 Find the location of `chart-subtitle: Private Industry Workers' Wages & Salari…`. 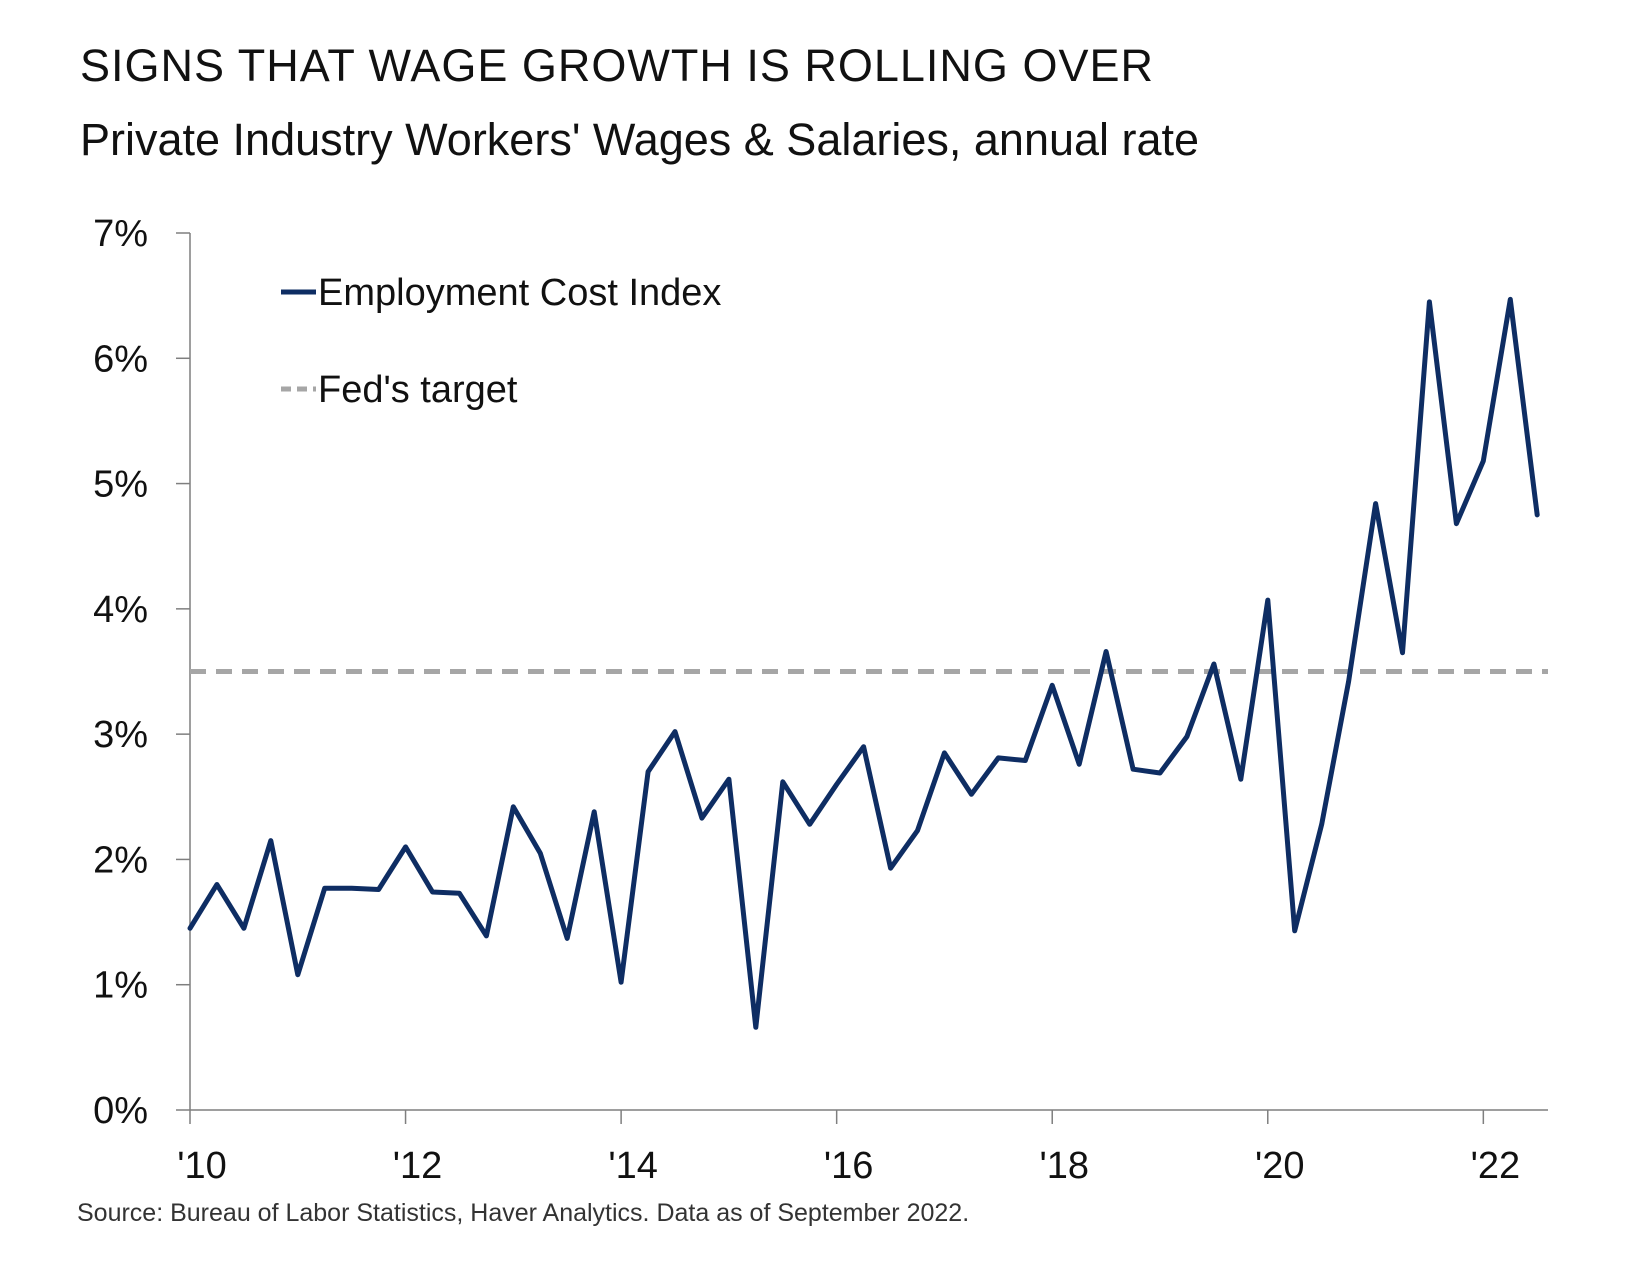

chart-subtitle: Private Industry Workers' Wages & Salari… is located at coordinates (640, 139).